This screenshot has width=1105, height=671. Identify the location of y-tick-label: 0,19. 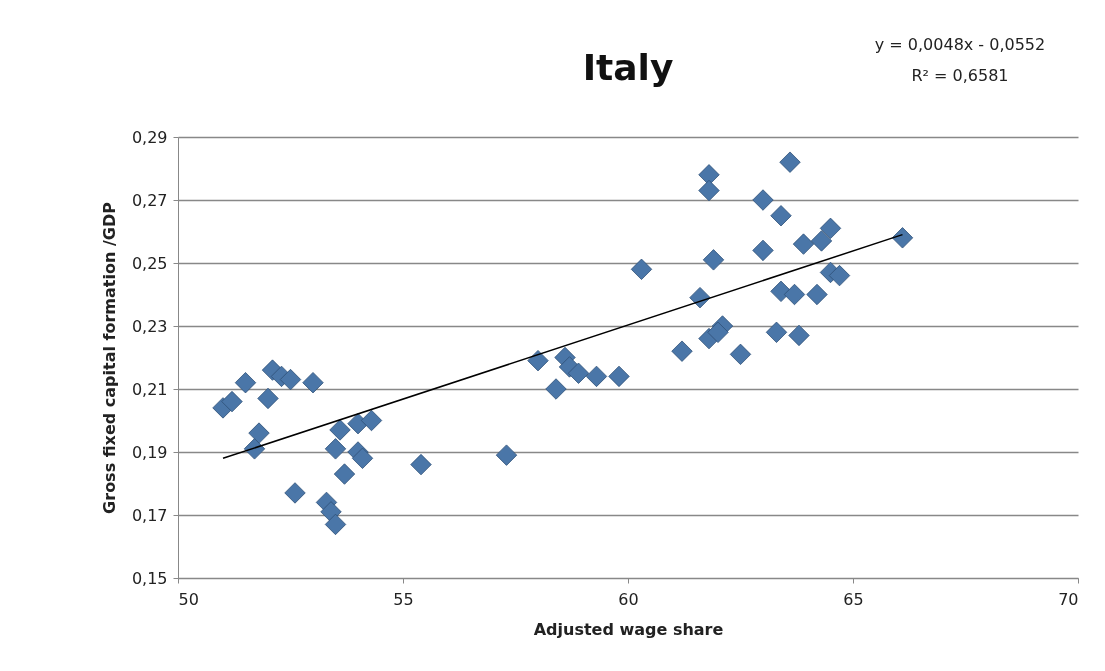
(149, 452).